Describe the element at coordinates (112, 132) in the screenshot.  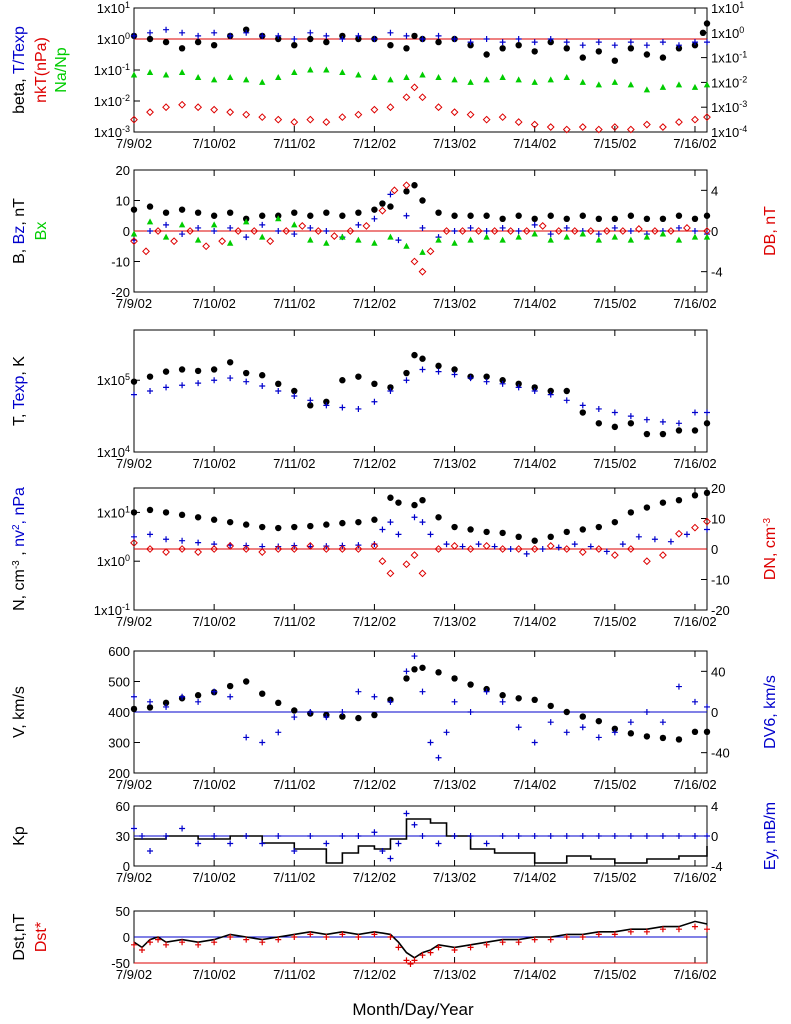
I see `p1-ytick-left-label-0: 1x10⁻³` at that location.